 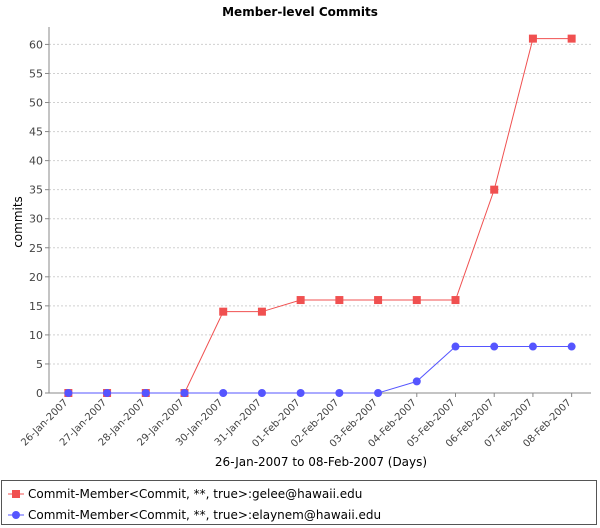 I want to click on y-axis-label: commits, so click(x=18, y=222).